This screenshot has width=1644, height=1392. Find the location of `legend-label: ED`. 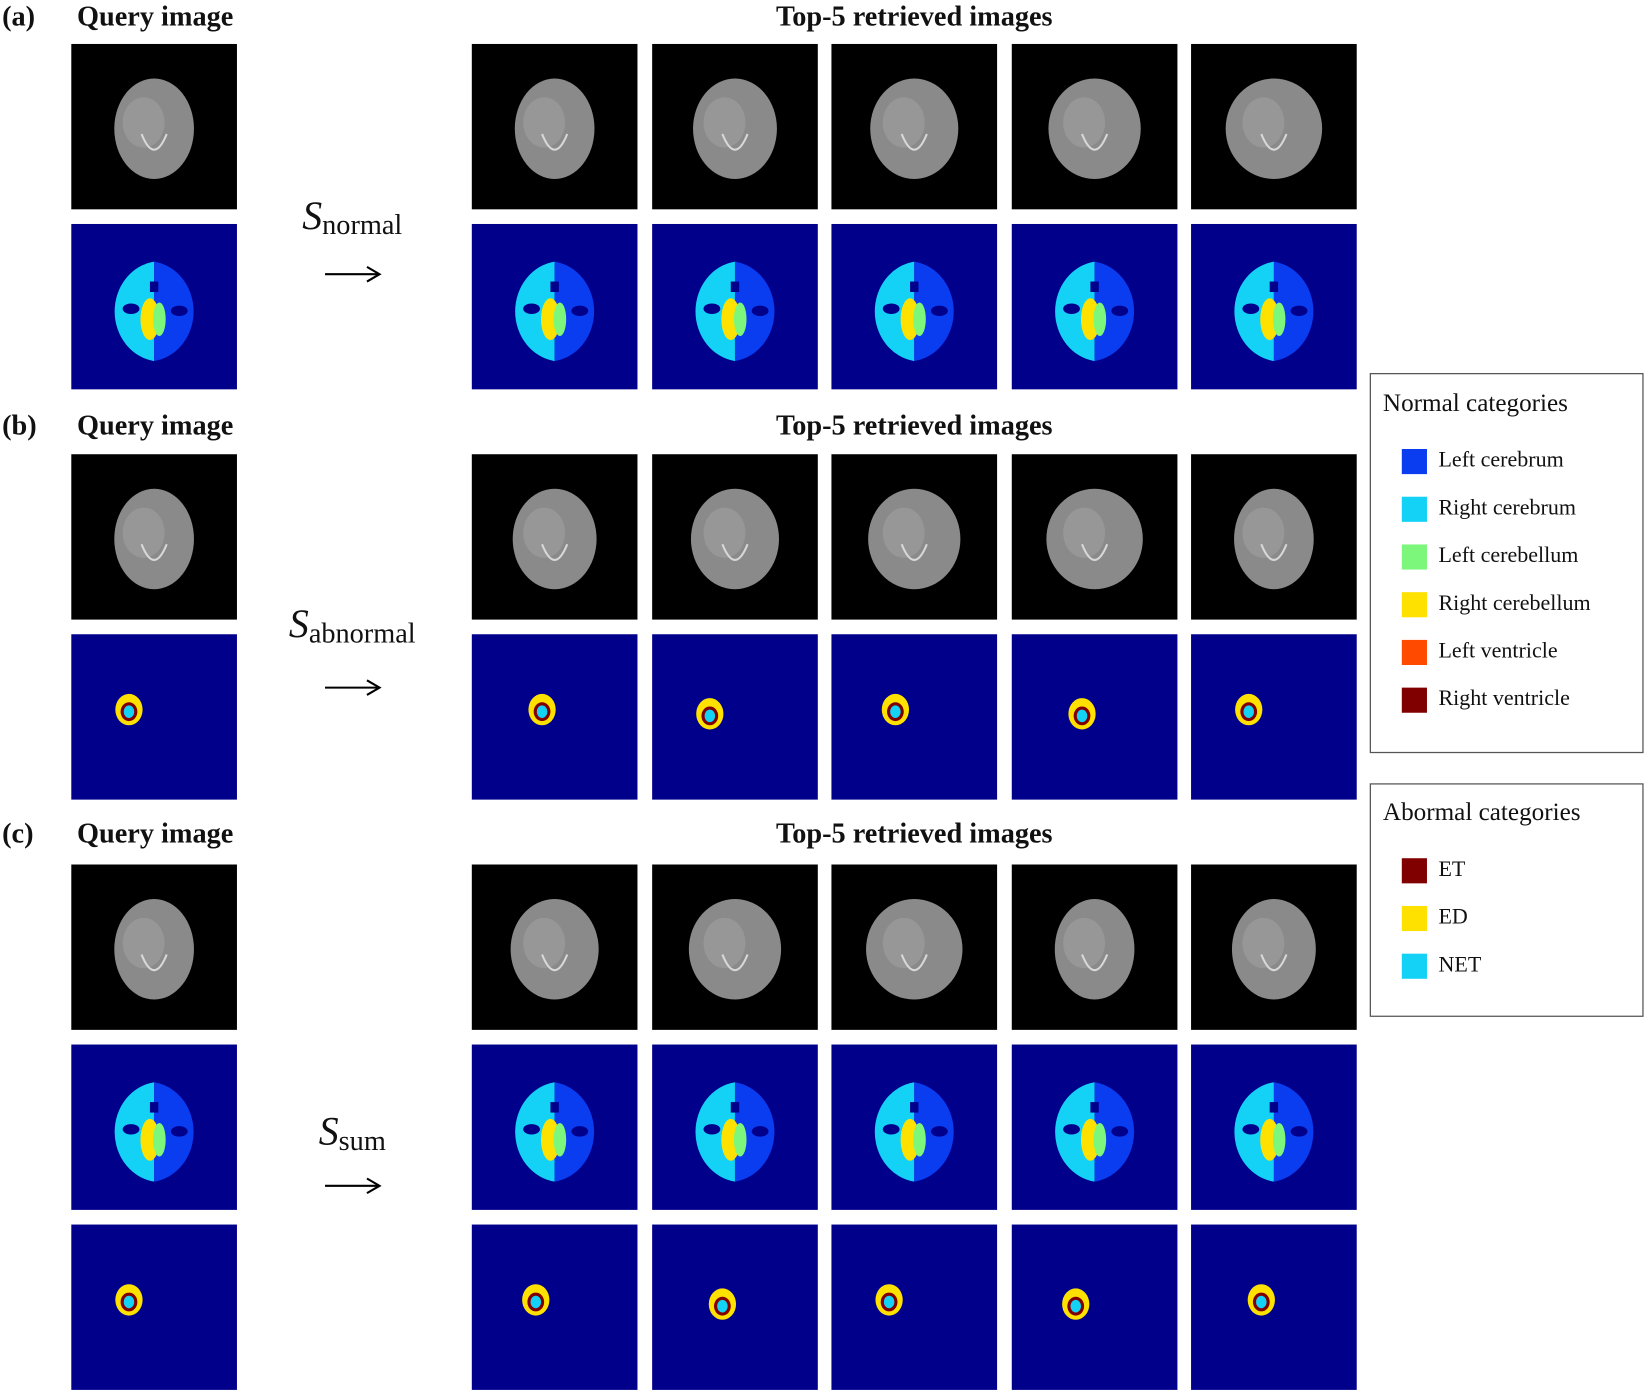

legend-label: ED is located at coordinates (1453, 916).